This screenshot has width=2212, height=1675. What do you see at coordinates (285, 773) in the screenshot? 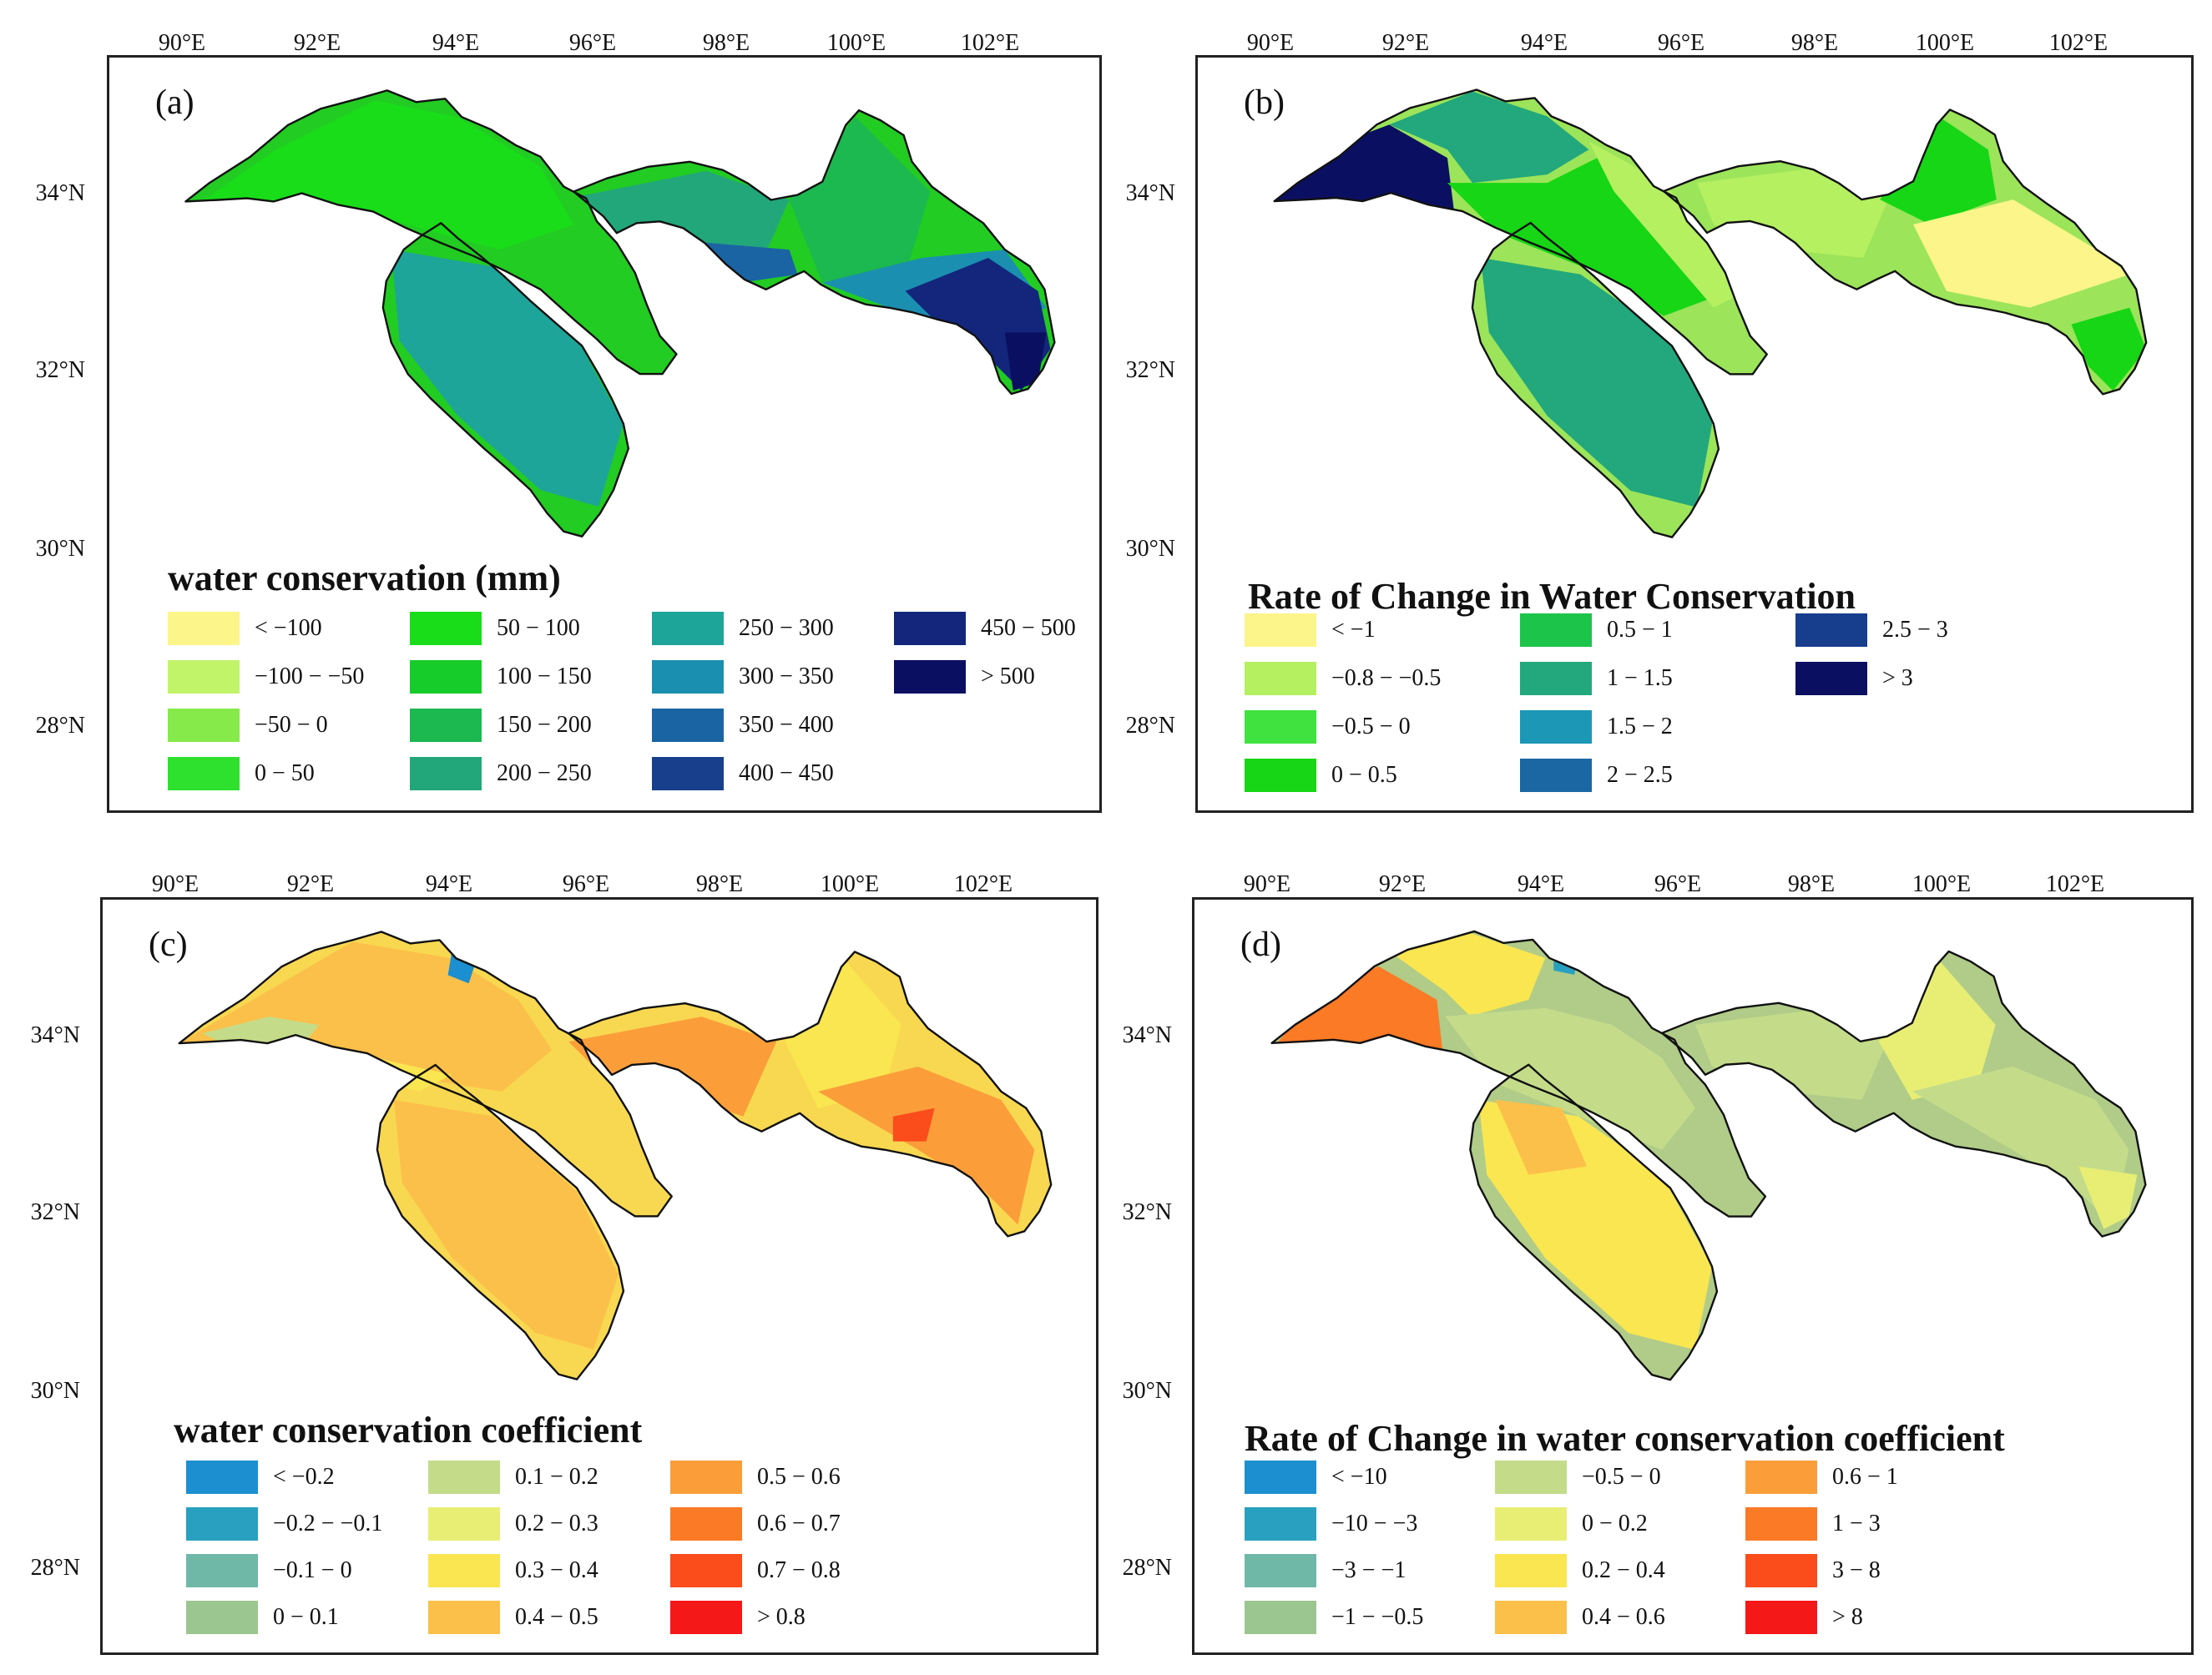
I see `legend-label: 0 − 50` at bounding box center [285, 773].